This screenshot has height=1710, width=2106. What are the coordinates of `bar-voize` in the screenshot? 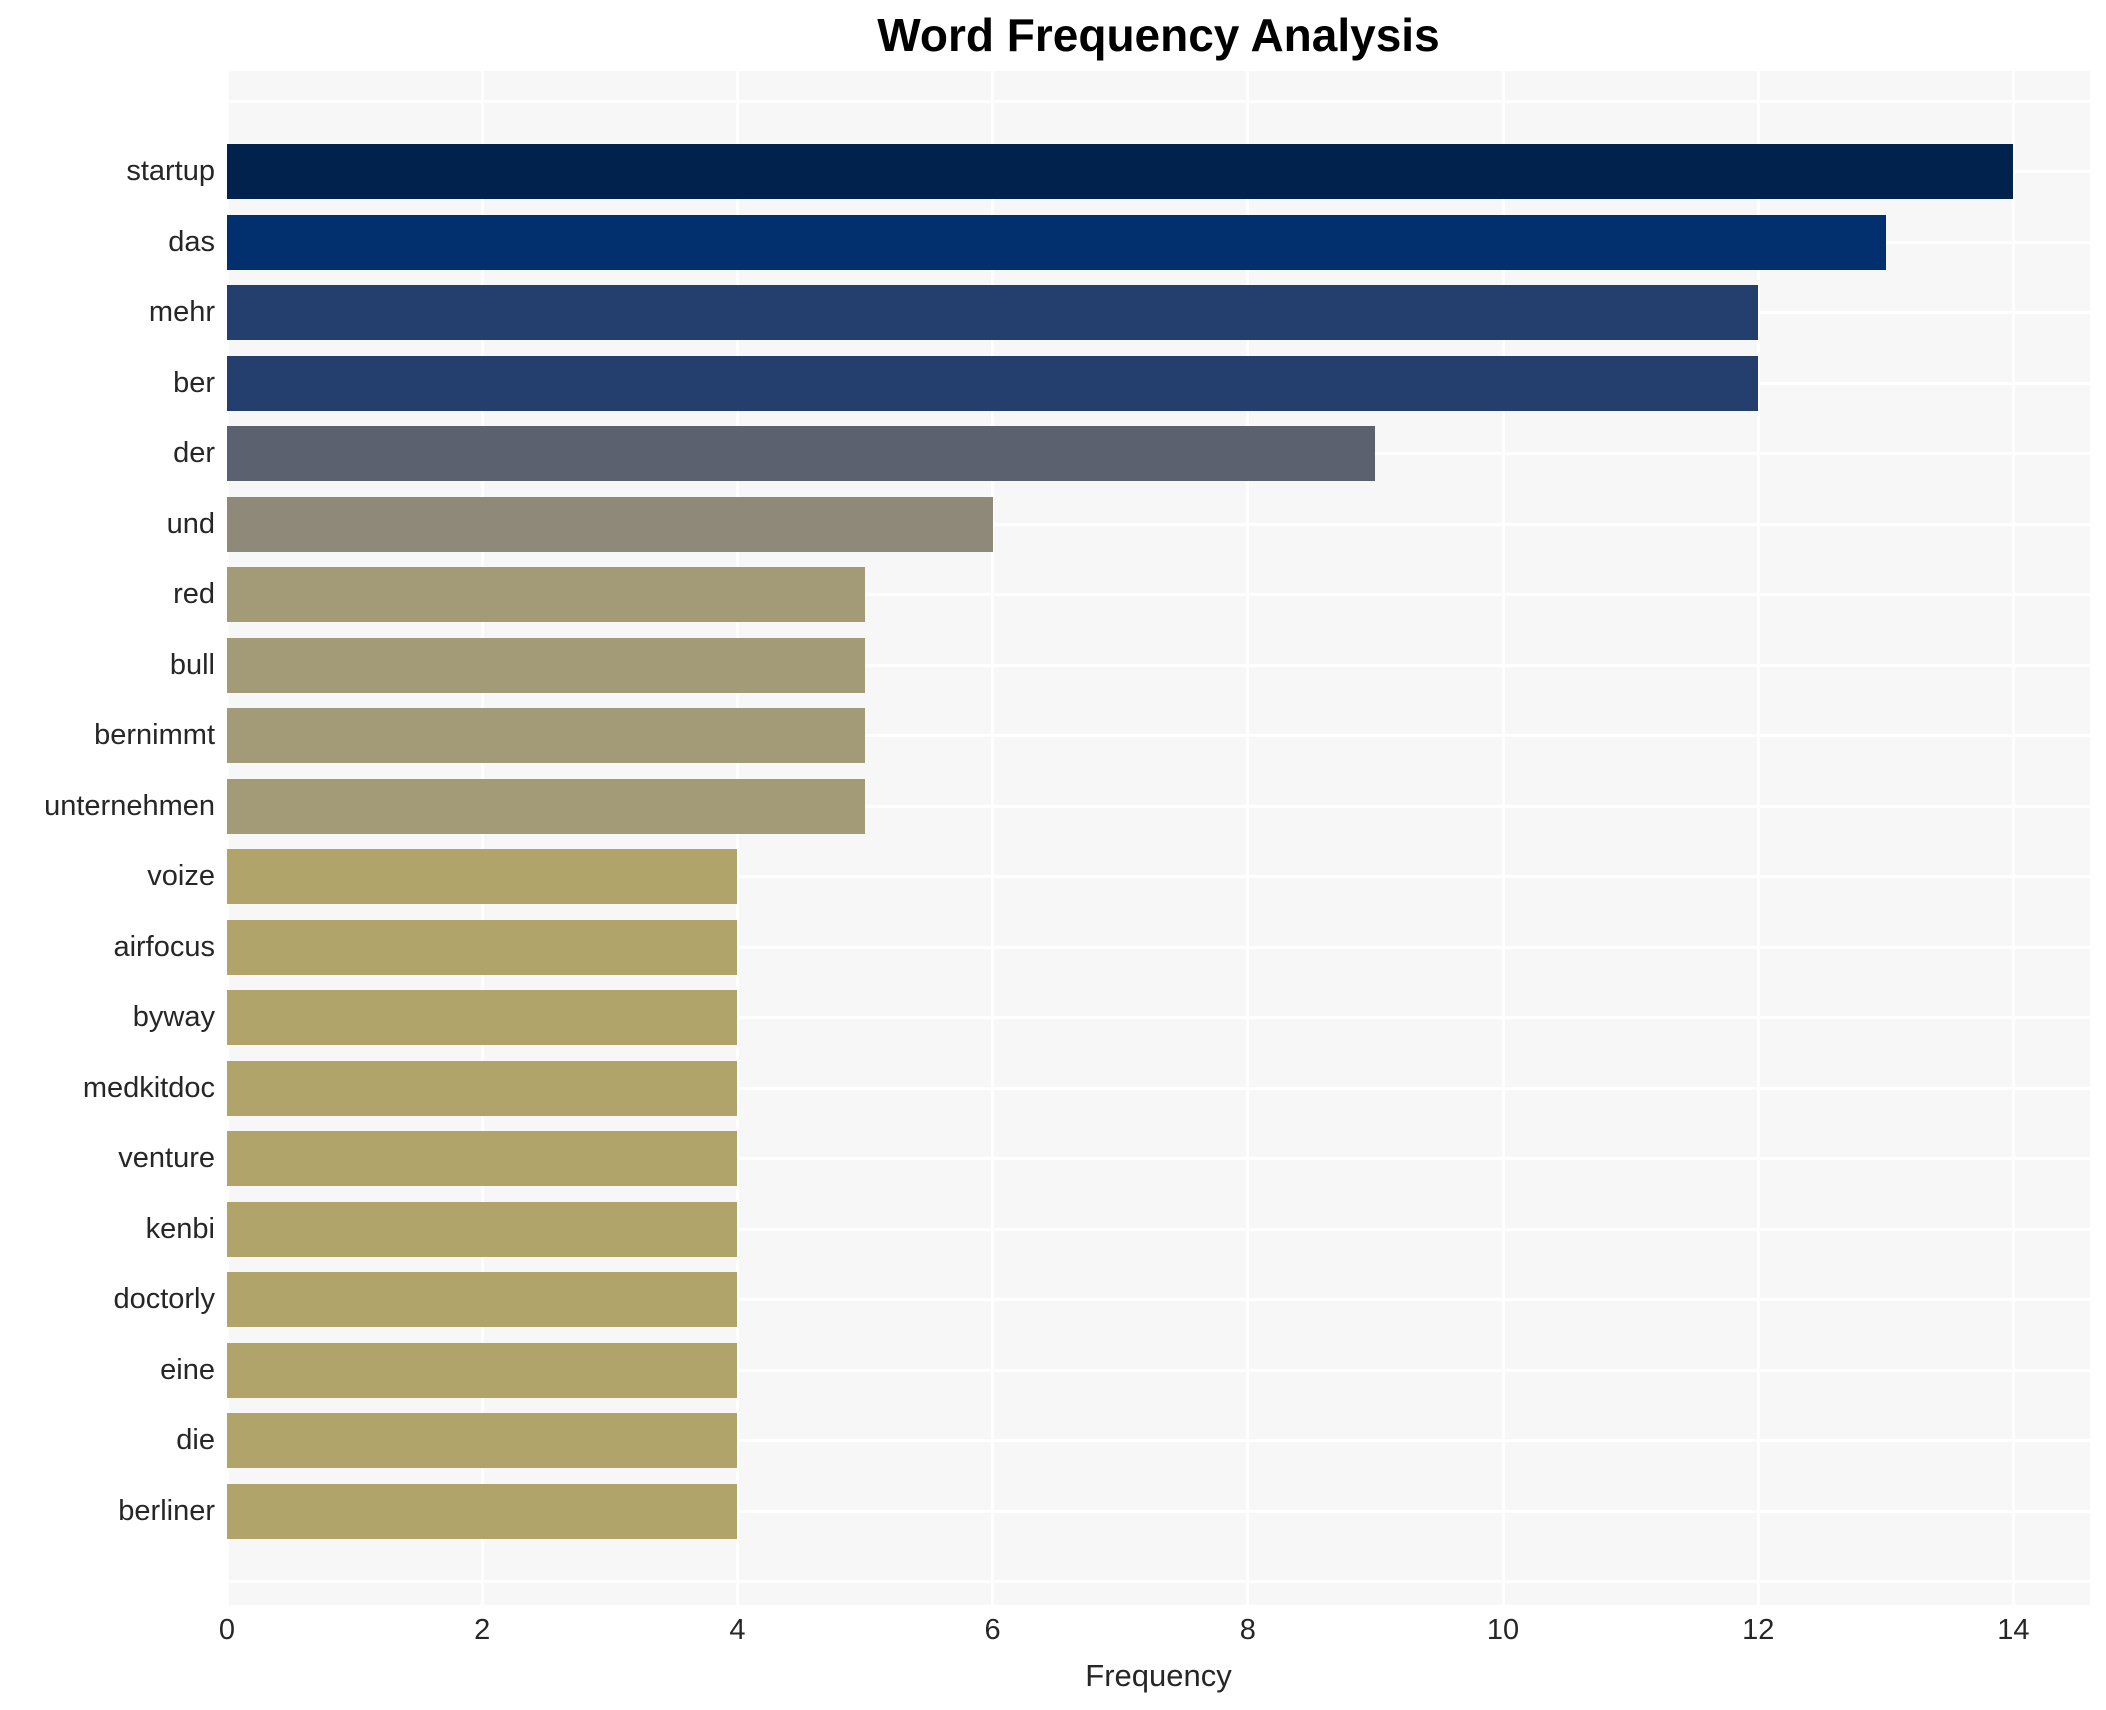 It's located at (482, 876).